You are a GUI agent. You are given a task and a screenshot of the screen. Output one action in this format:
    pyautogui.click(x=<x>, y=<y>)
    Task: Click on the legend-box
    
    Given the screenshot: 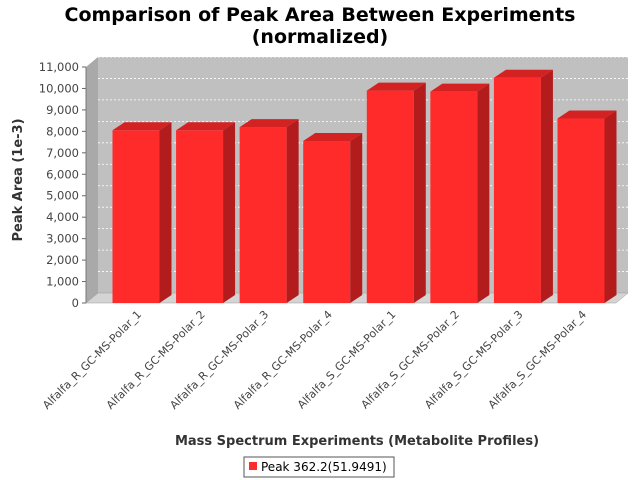 What is the action you would take?
    pyautogui.click(x=319, y=467)
    